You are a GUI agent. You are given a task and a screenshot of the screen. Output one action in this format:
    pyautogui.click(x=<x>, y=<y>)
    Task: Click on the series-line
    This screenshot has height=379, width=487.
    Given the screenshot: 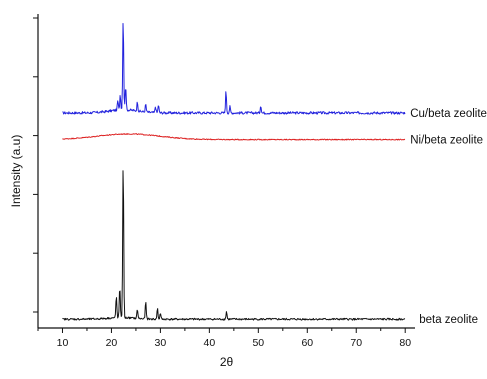 What is the action you would take?
    pyautogui.click(x=234, y=137)
    